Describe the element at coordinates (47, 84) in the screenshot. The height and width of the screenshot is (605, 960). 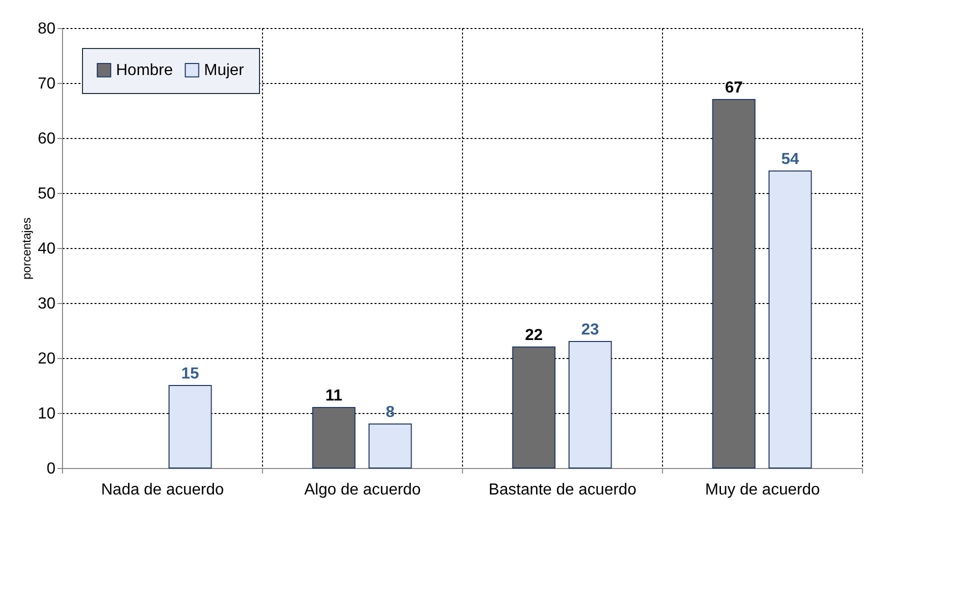
I see `y-tick-label: 70` at that location.